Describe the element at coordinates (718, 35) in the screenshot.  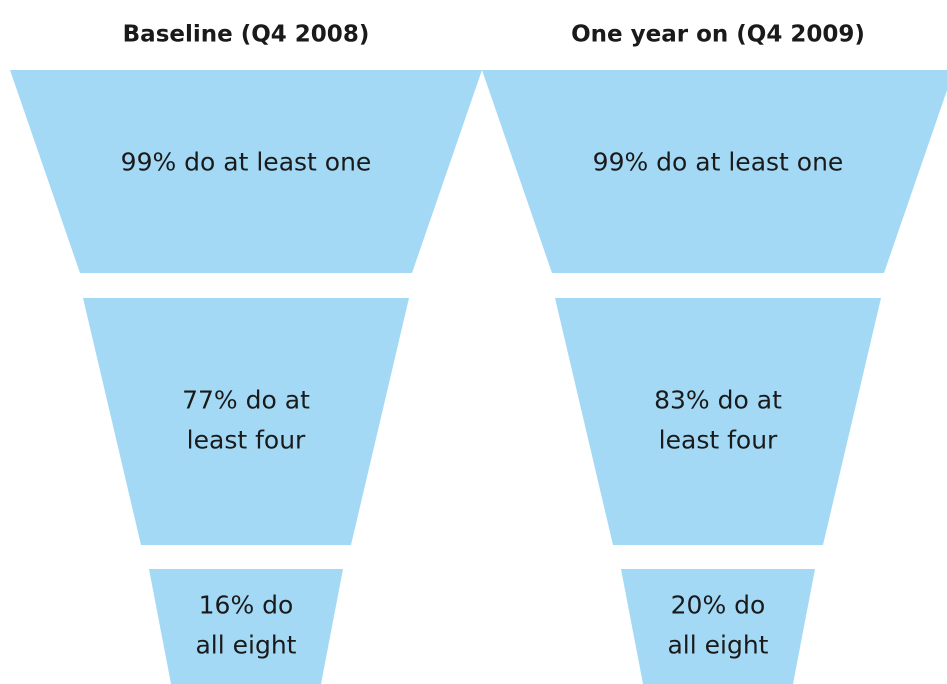
I see `funnel-title: One year on (Q4 2009)` at that location.